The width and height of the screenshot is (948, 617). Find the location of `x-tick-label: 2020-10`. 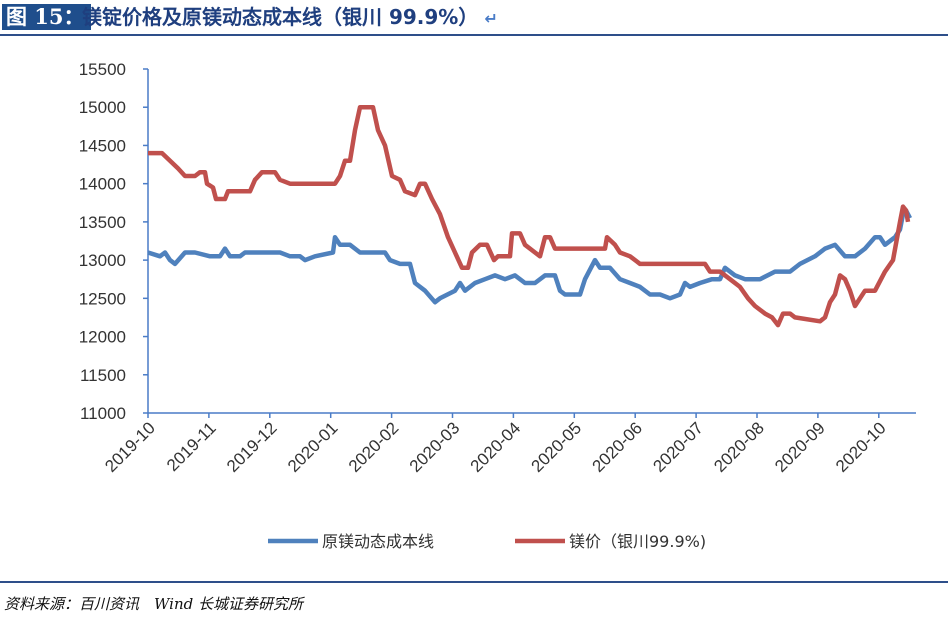

x-tick-label: 2020-10 is located at coordinates (861, 447).